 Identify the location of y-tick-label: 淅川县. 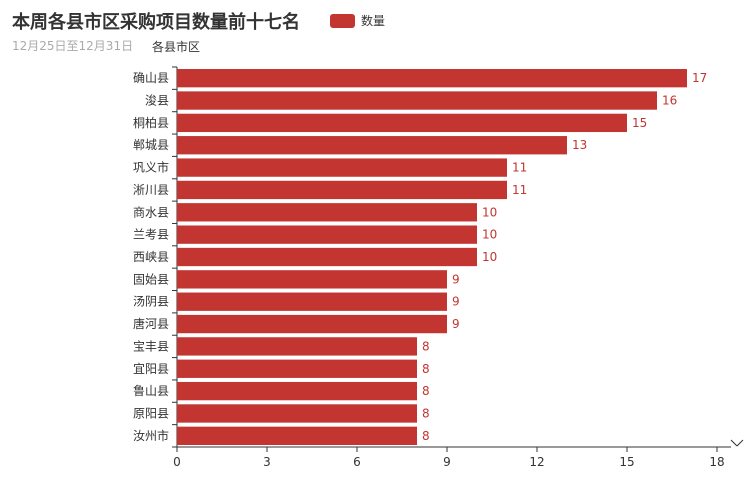
(151, 189).